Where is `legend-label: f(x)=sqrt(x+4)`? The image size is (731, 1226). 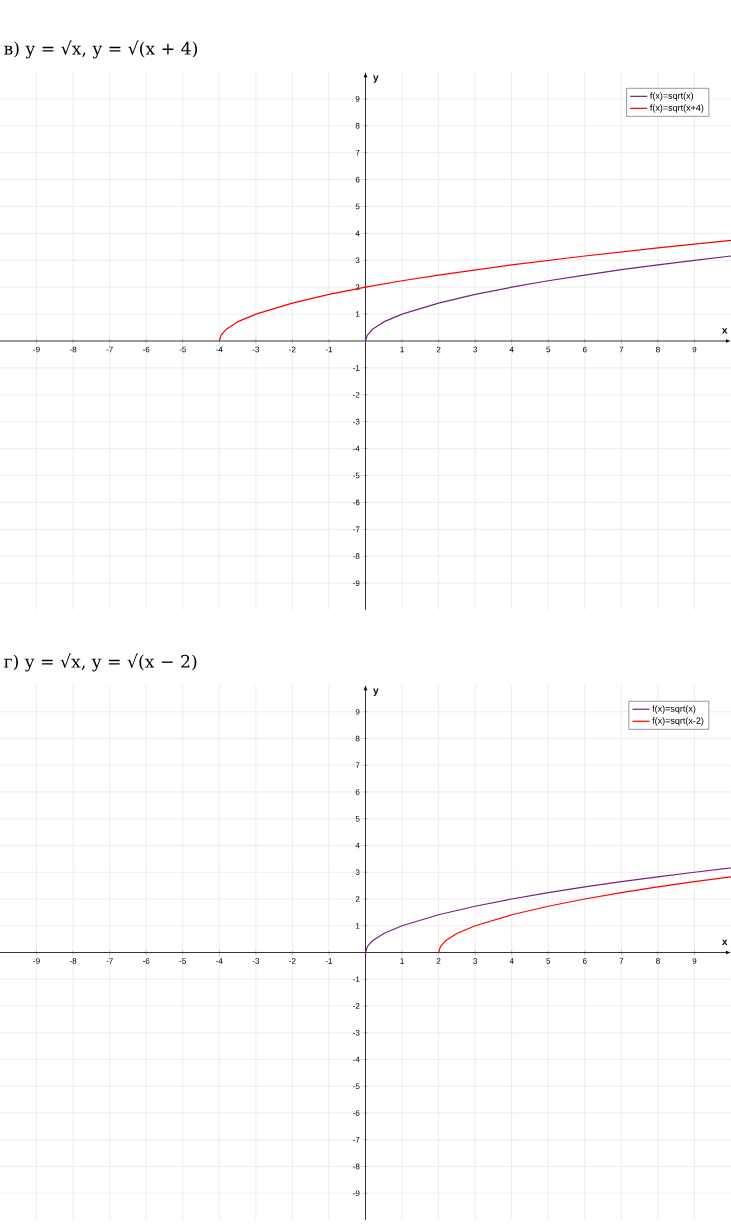
legend-label: f(x)=sqrt(x+4) is located at coordinates (676, 108).